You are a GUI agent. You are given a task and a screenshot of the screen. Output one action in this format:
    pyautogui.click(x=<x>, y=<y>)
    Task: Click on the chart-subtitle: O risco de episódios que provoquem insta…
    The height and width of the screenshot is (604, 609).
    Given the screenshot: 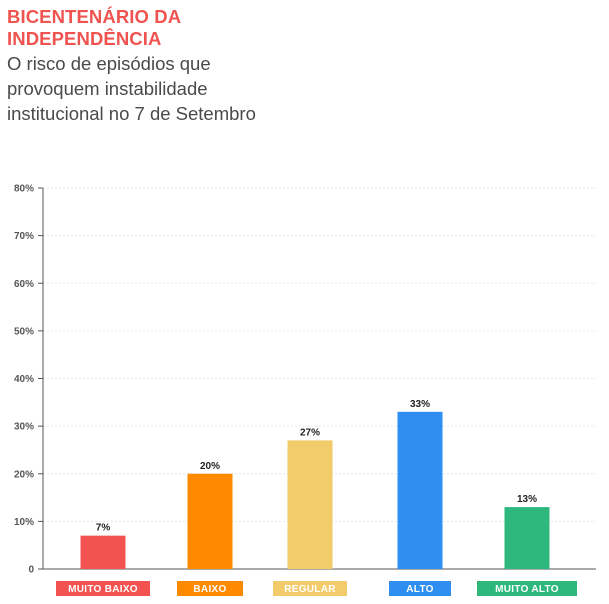 What is the action you would take?
    pyautogui.click(x=131, y=88)
    